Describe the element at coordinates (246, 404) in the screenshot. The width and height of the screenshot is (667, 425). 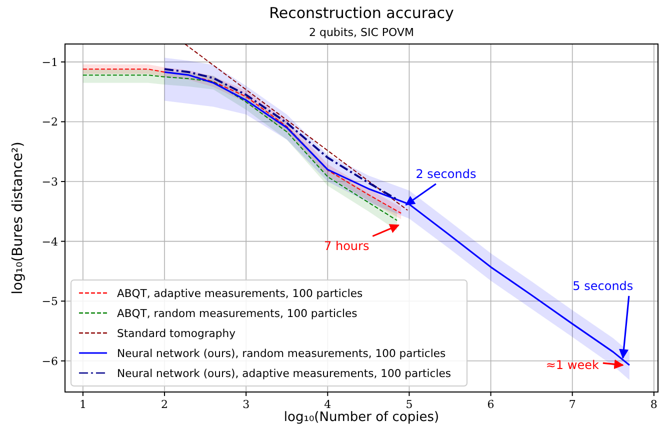
I see `x-tick-label: 3` at that location.